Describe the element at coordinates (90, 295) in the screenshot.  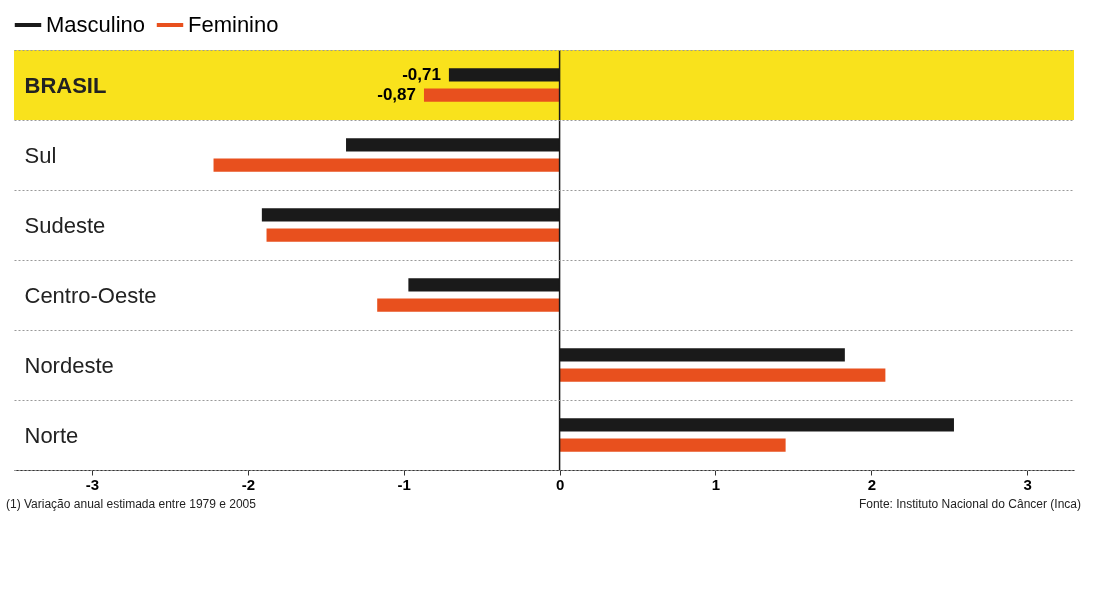
I see `y-tick-label: Centro-Oeste` at that location.